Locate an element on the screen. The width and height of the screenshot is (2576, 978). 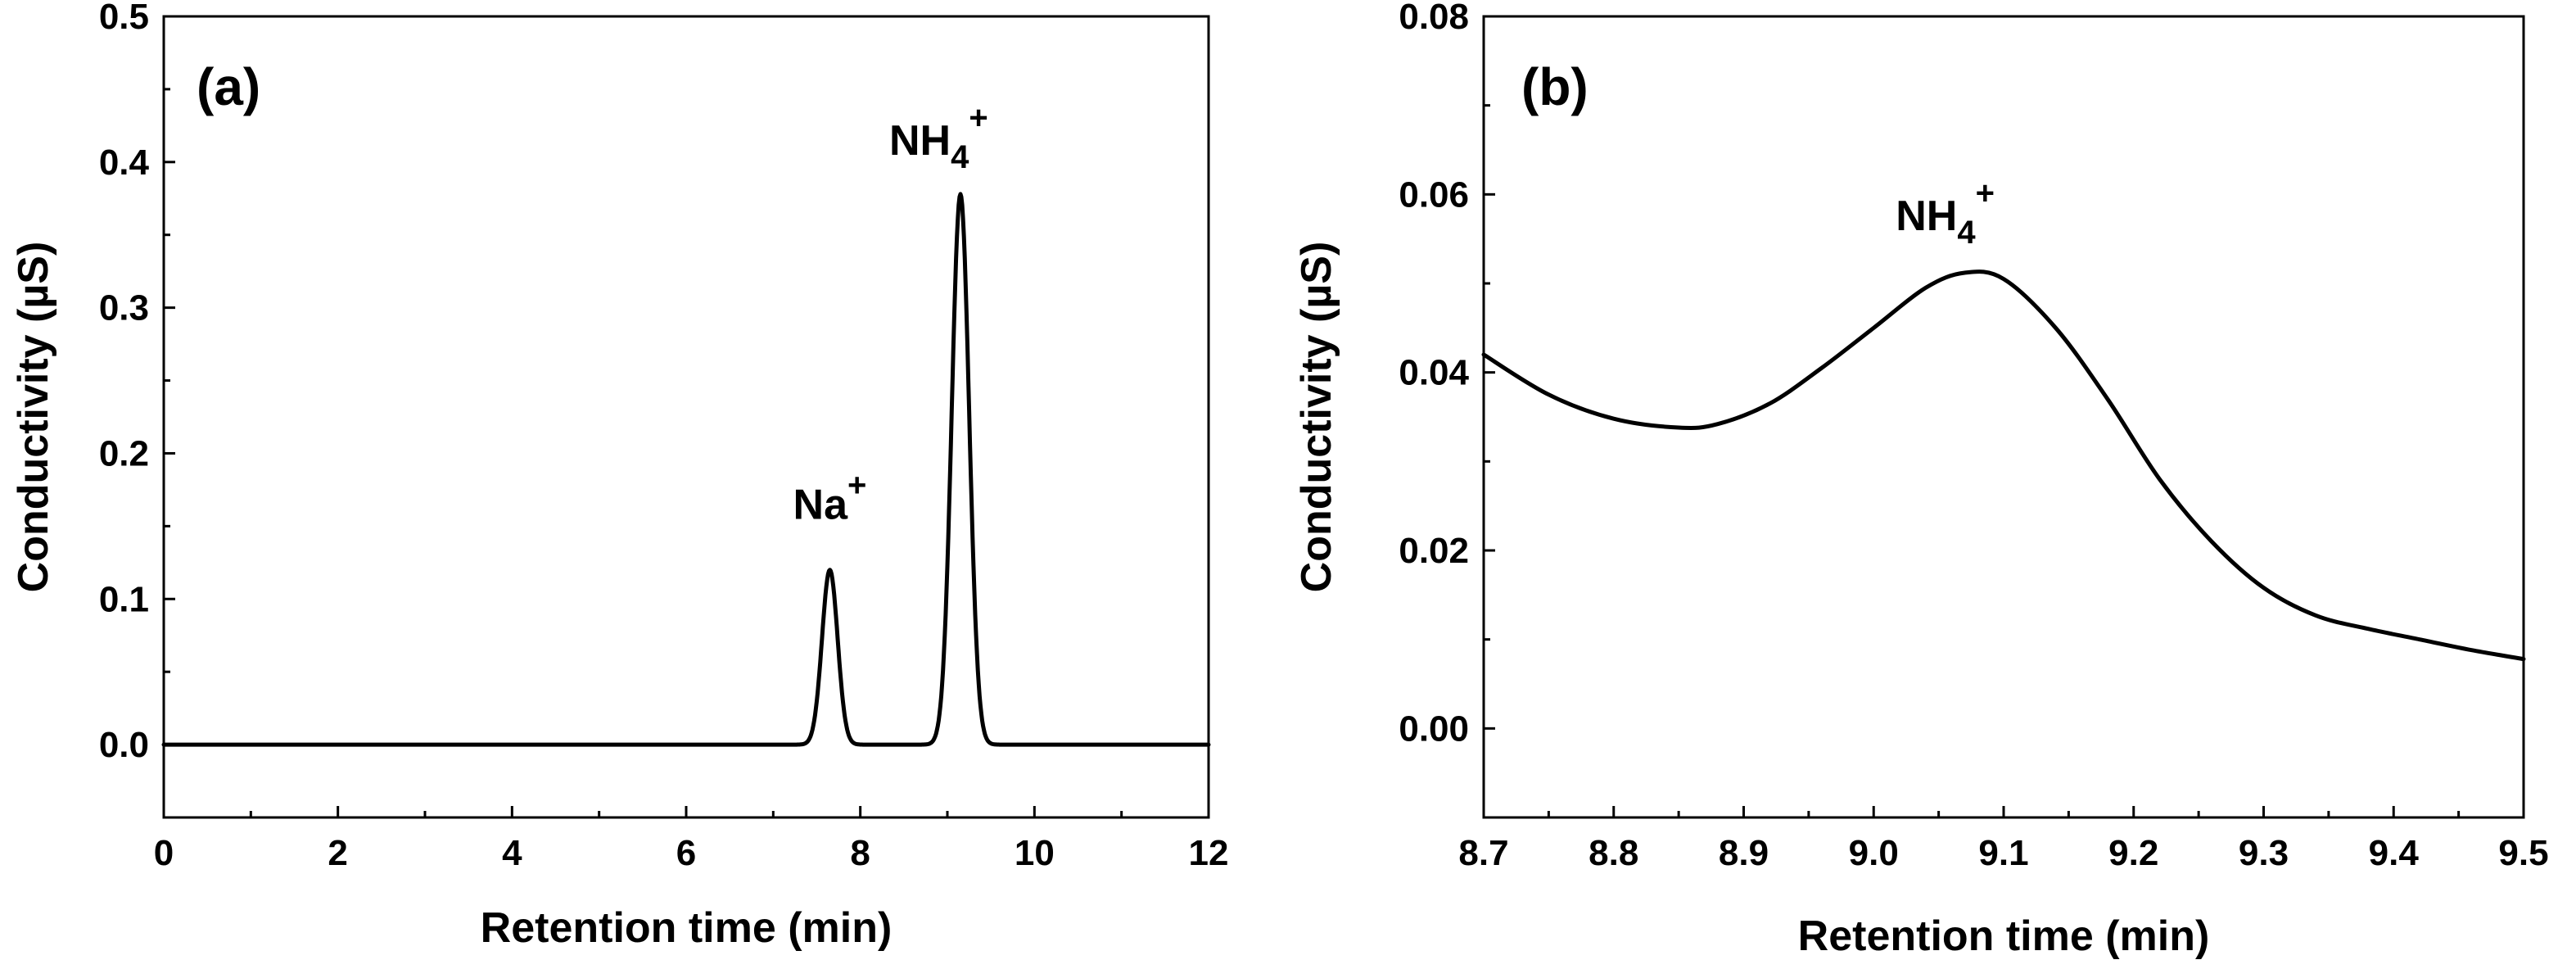
panel-a-annotation-na: Na+ is located at coordinates (830, 497).